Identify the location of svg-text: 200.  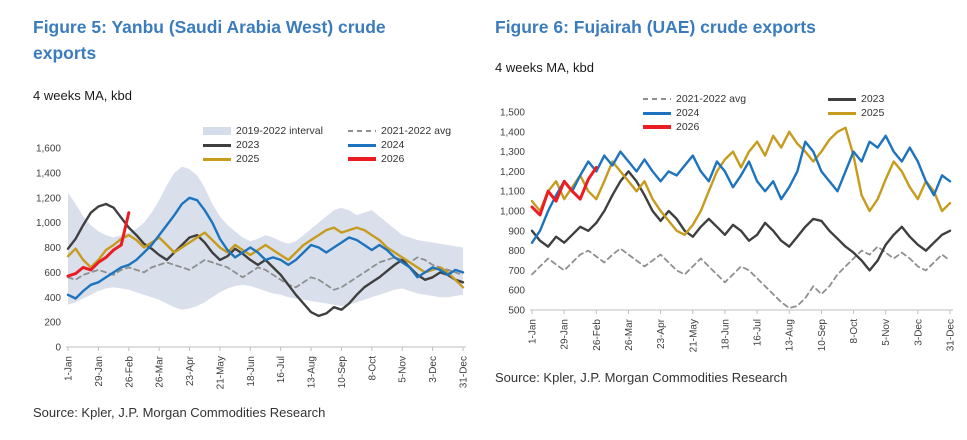
(52, 323).